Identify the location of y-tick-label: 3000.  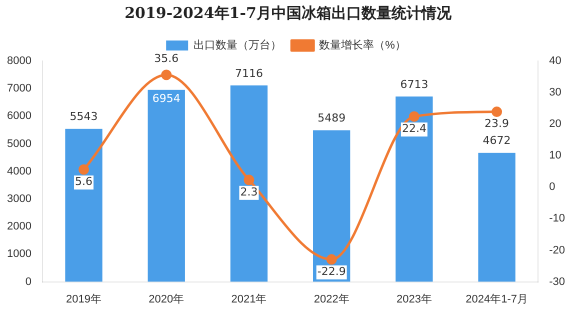
(19, 199).